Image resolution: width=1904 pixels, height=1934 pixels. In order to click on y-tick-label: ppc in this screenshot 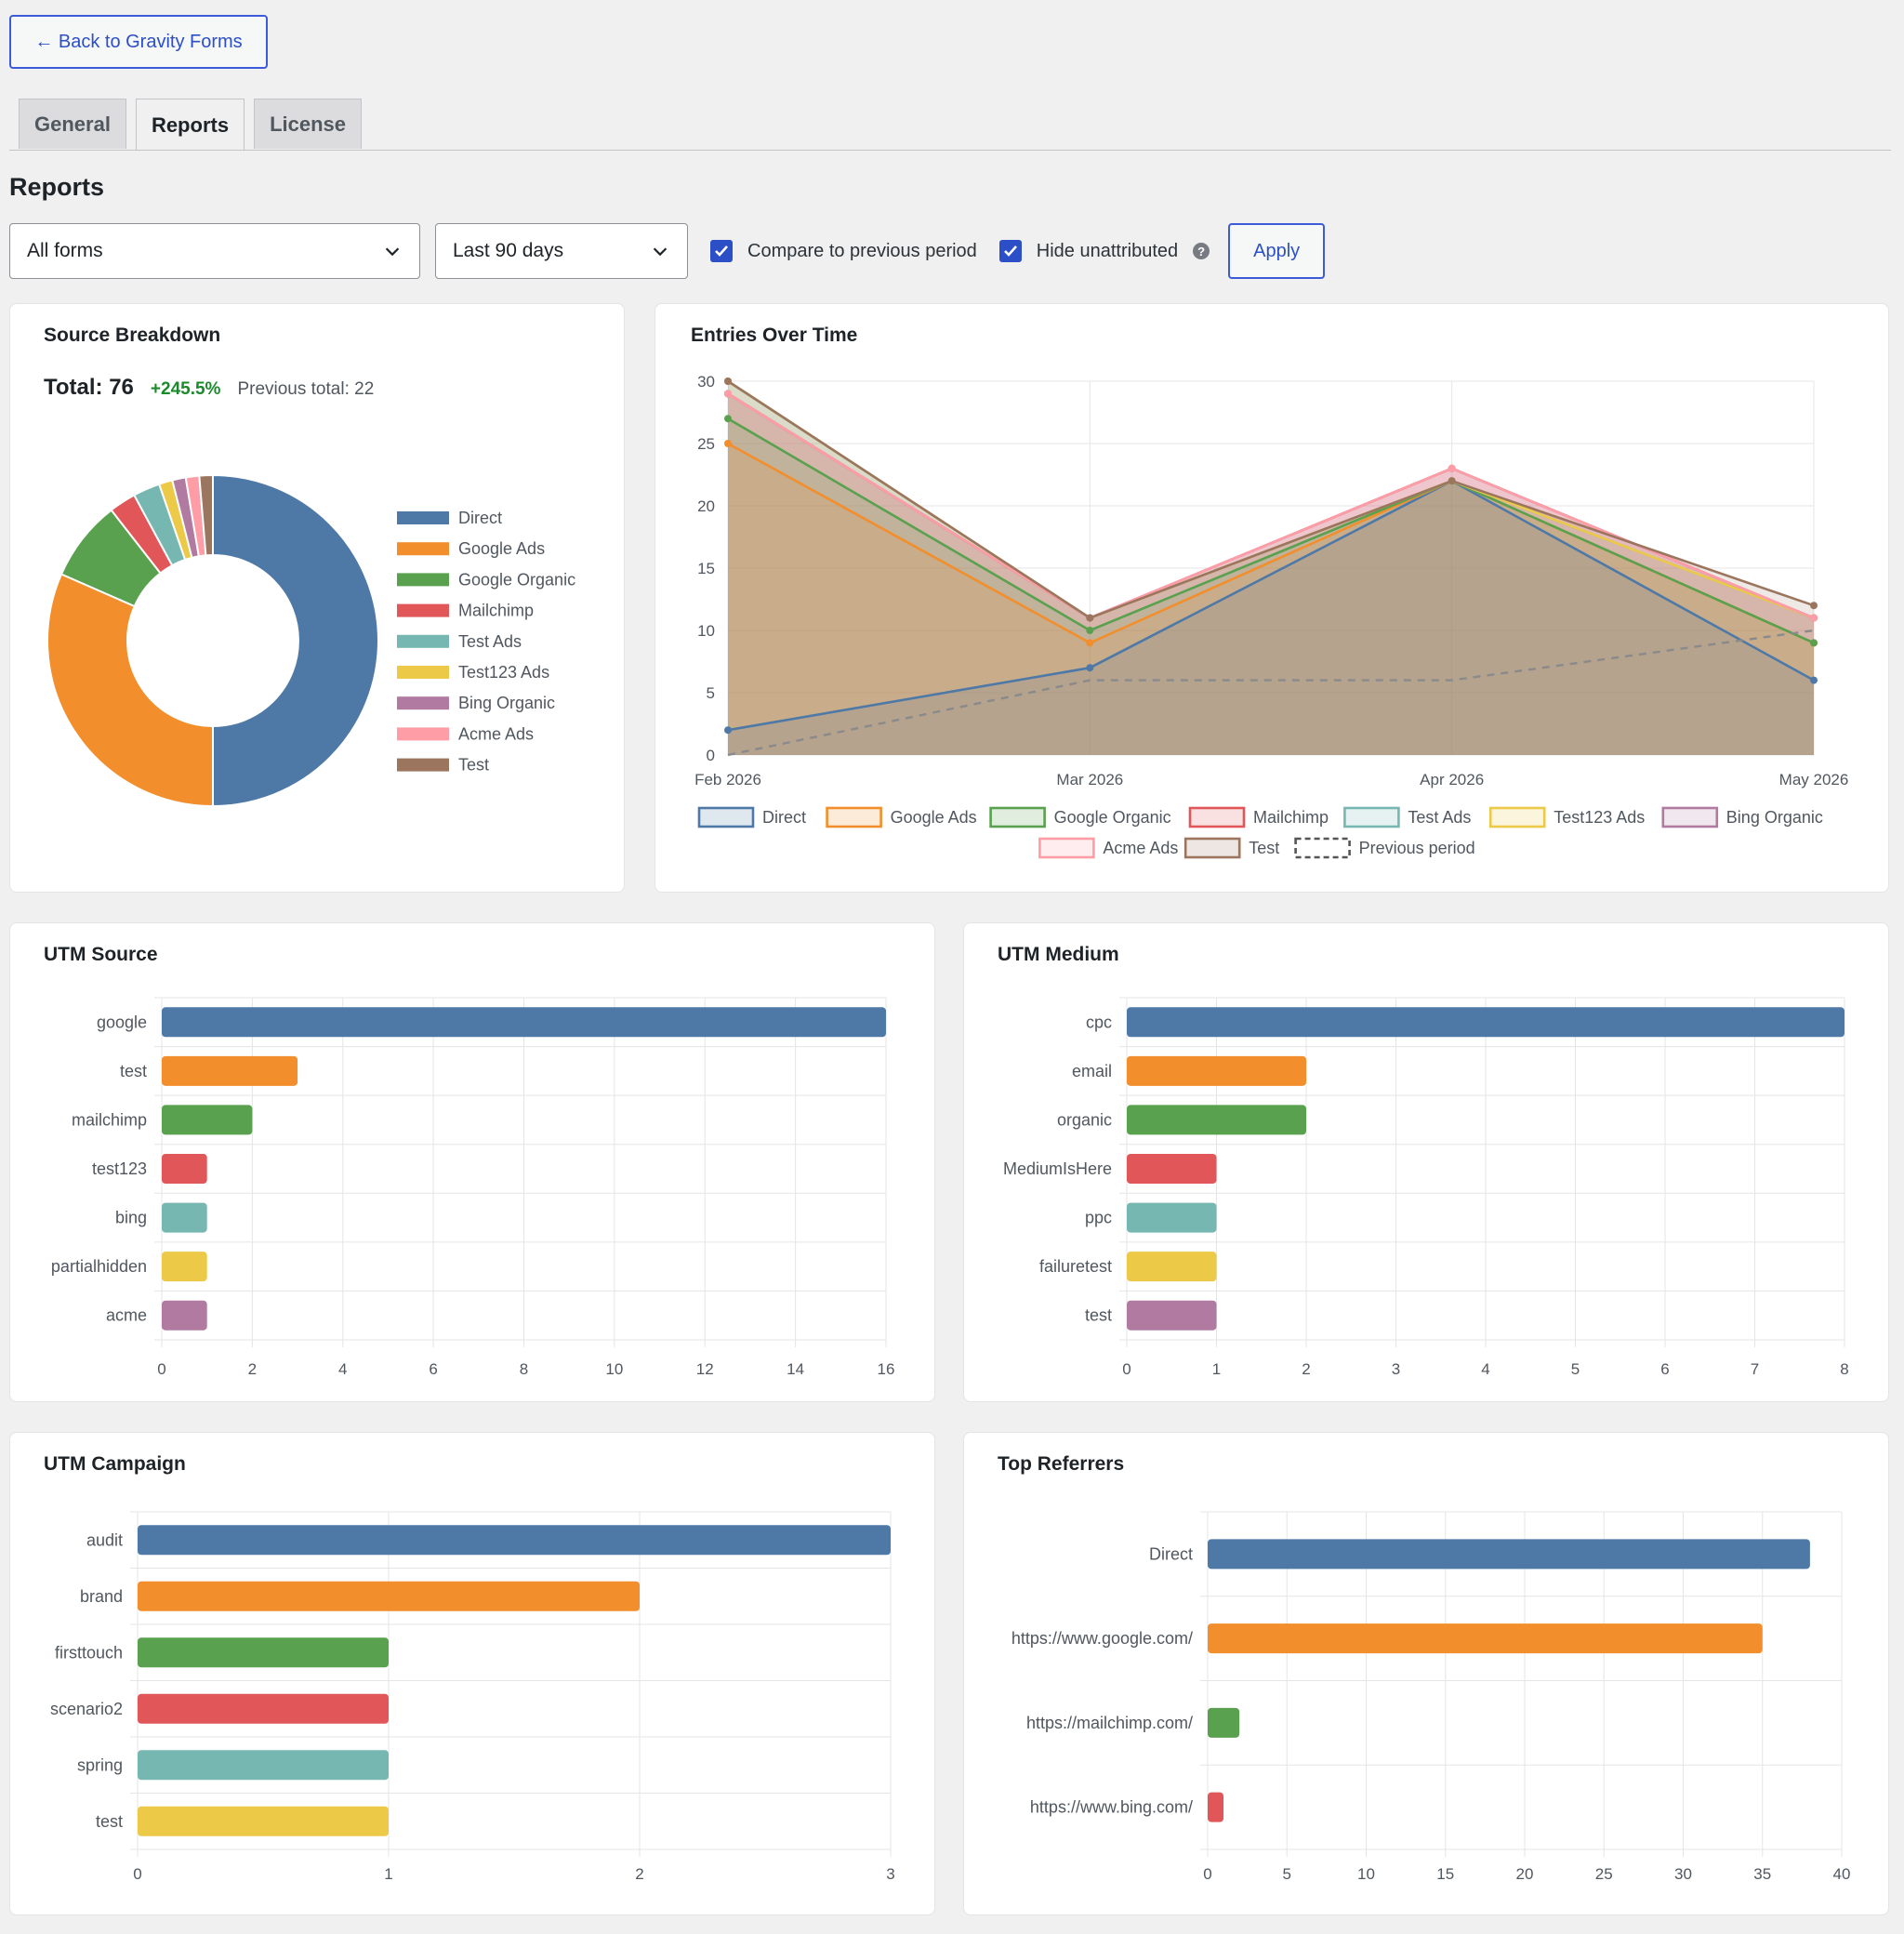, I will do `click(1098, 1218)`.